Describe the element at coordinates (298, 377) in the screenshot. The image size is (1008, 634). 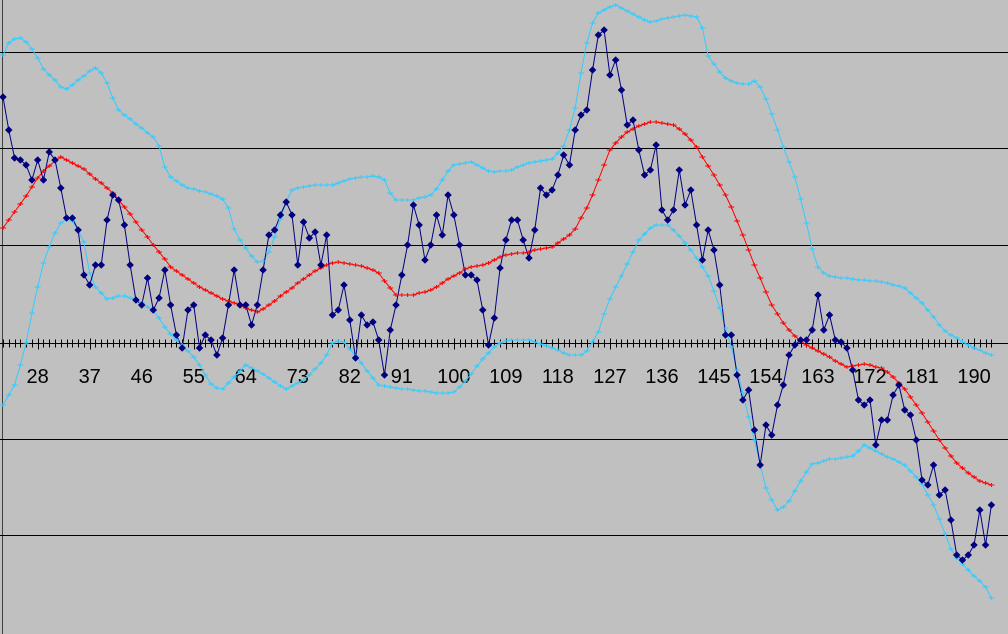
I see `x-tick-label: 73` at that location.